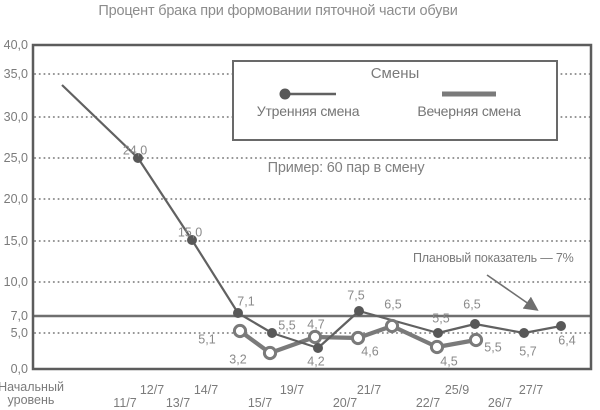  I want to click on y-tick-label: 7,0, so click(19, 316).